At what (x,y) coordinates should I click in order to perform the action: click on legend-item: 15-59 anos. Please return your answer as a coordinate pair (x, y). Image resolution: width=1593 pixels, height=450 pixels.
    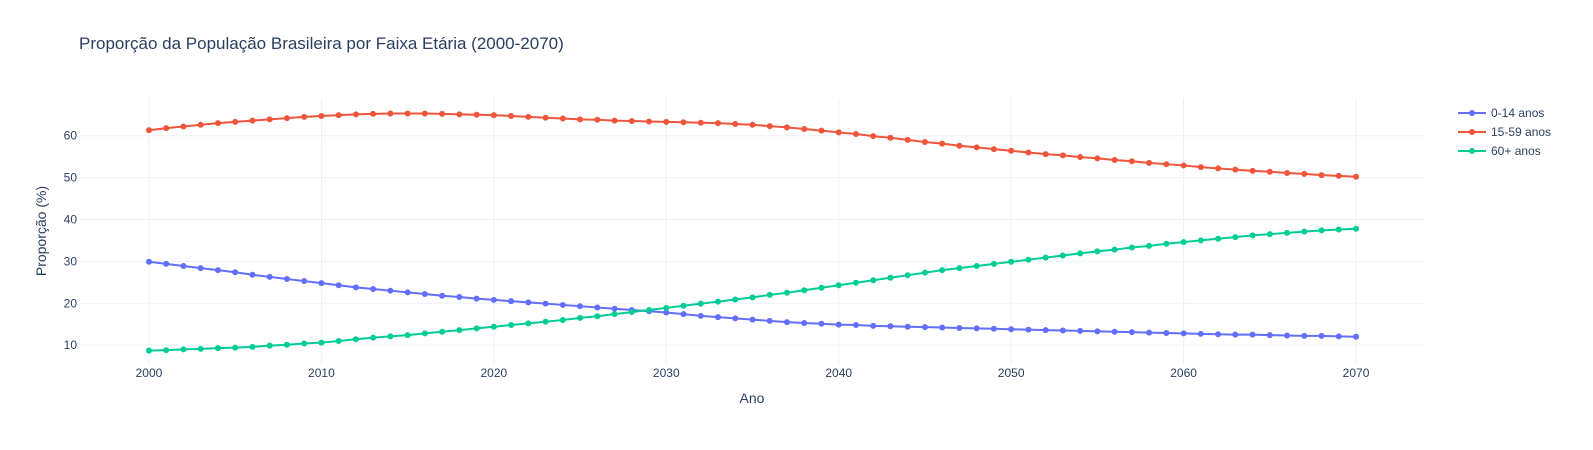
    Looking at the image, I should click on (1504, 132).